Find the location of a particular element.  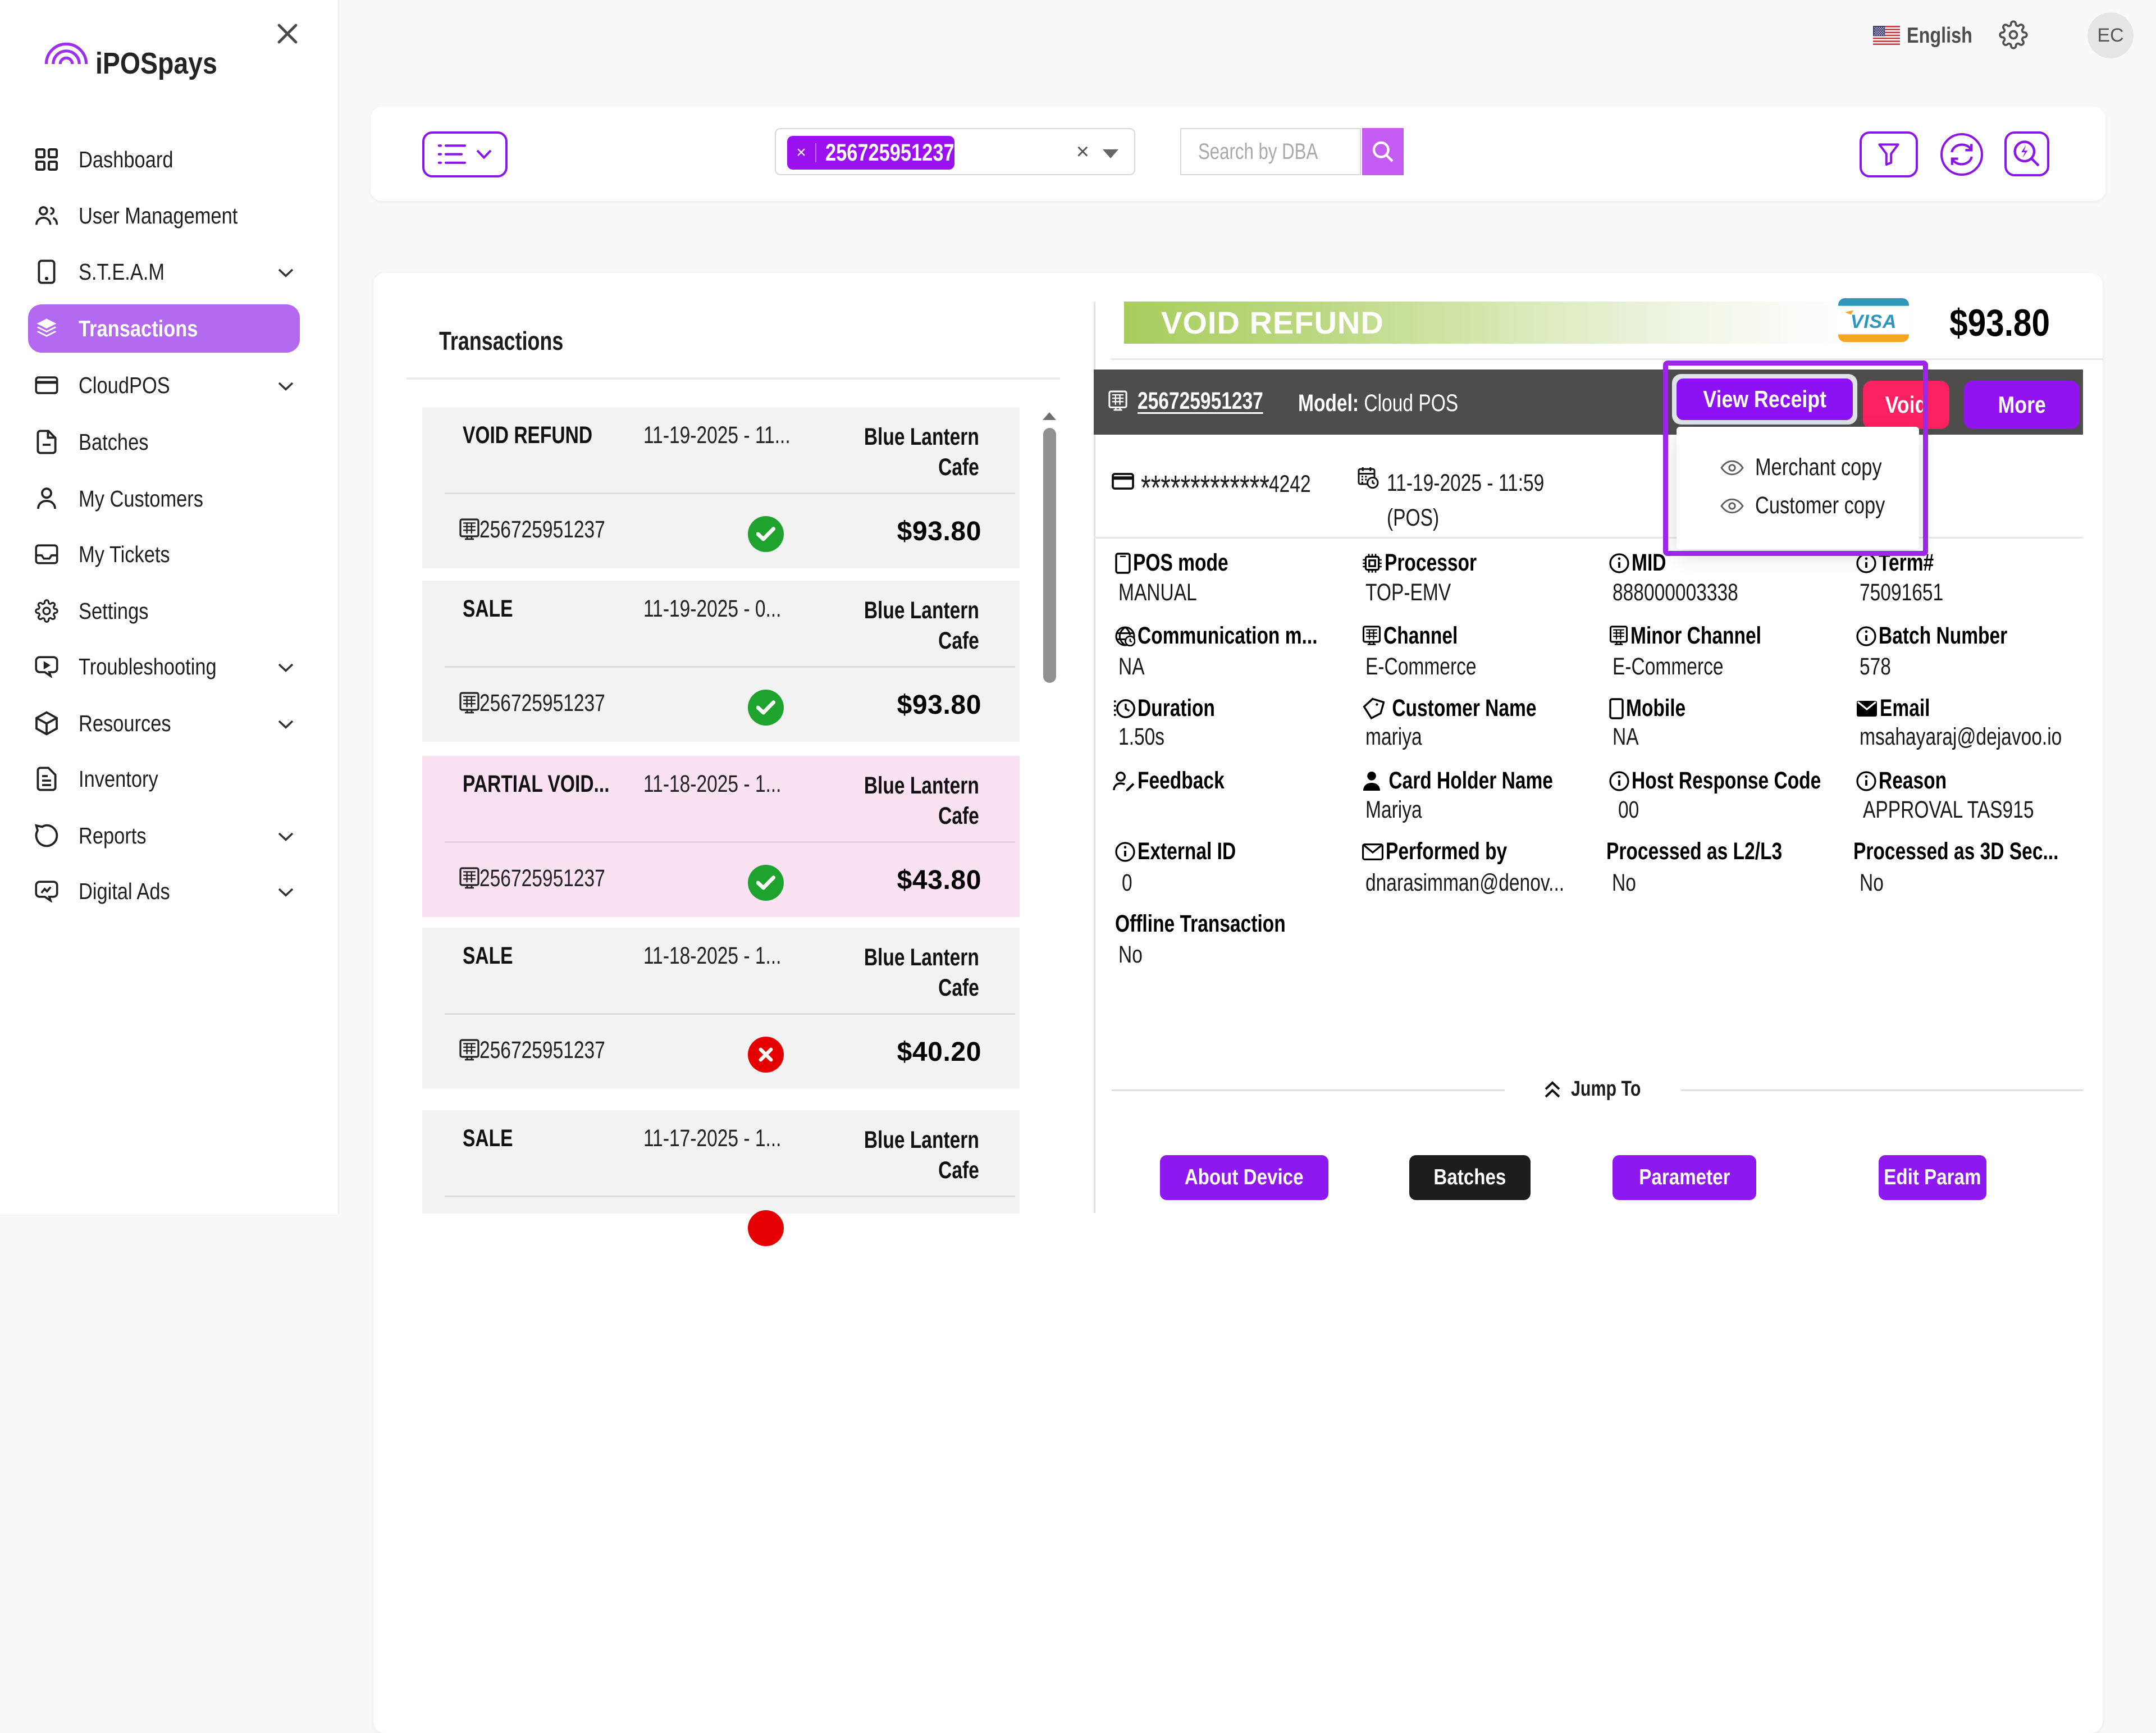

svg-text: VISA is located at coordinates (1874, 321).